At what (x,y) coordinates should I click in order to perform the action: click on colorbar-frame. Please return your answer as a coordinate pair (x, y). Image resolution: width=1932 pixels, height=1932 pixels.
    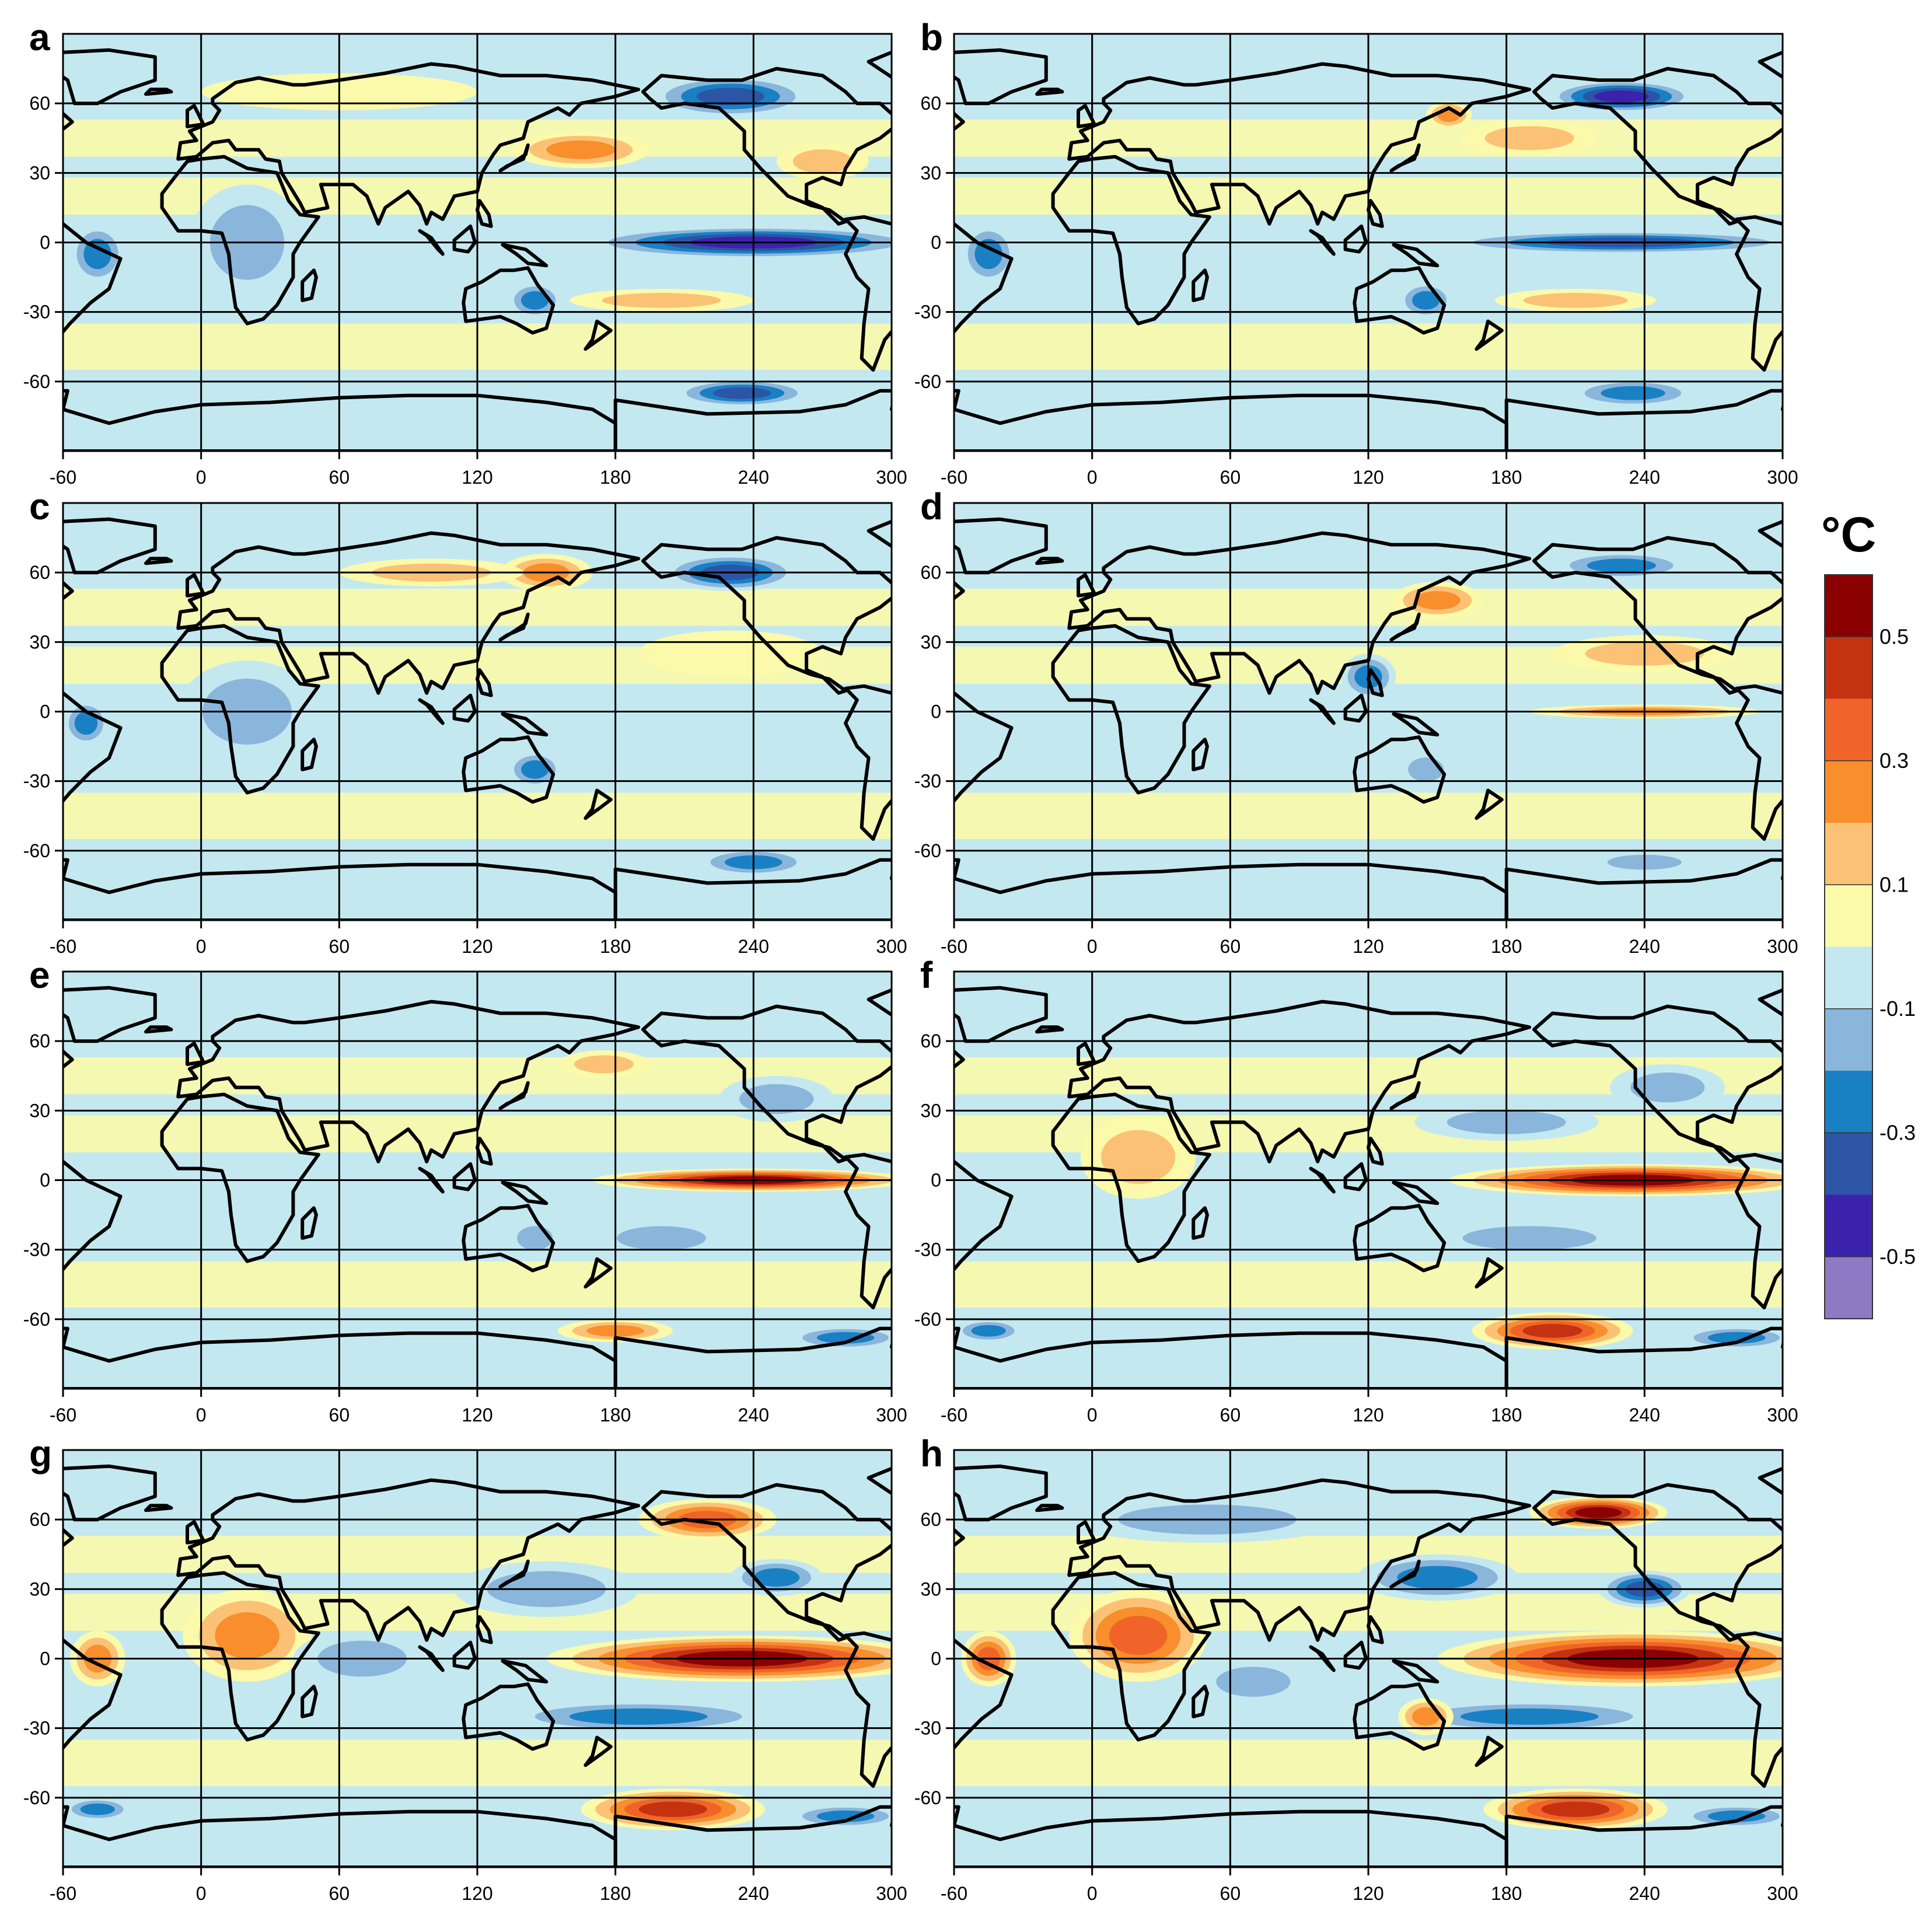
    Looking at the image, I should click on (1848, 946).